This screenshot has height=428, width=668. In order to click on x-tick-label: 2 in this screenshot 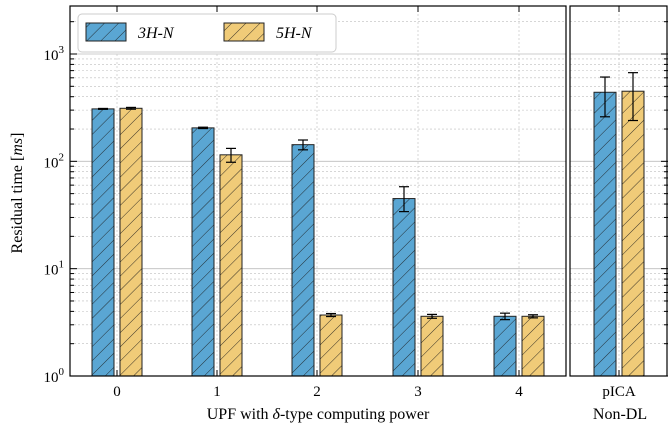, I will do `click(317, 392)`.